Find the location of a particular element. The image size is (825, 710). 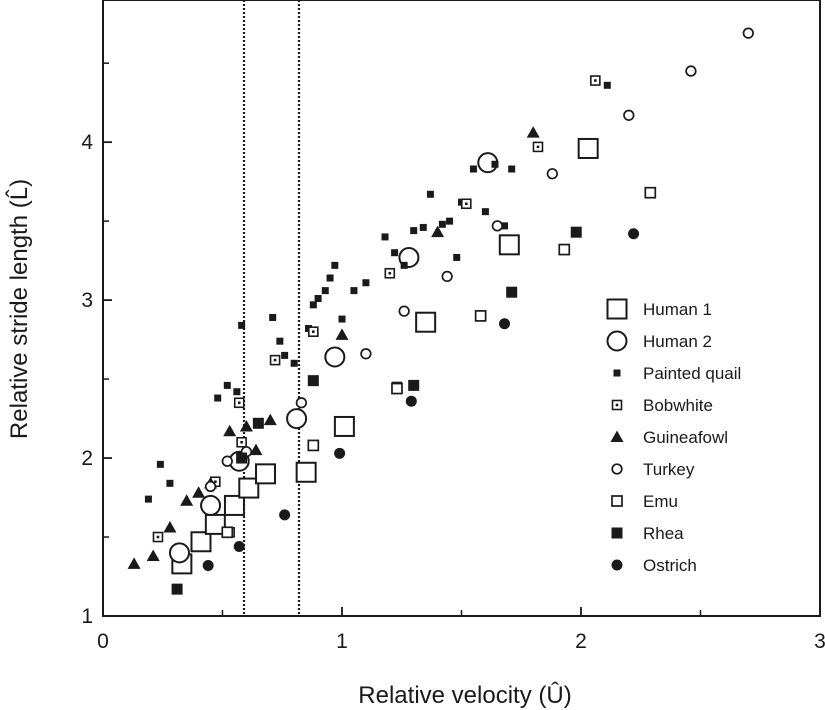

y-tick-label: 1 is located at coordinates (87, 616).